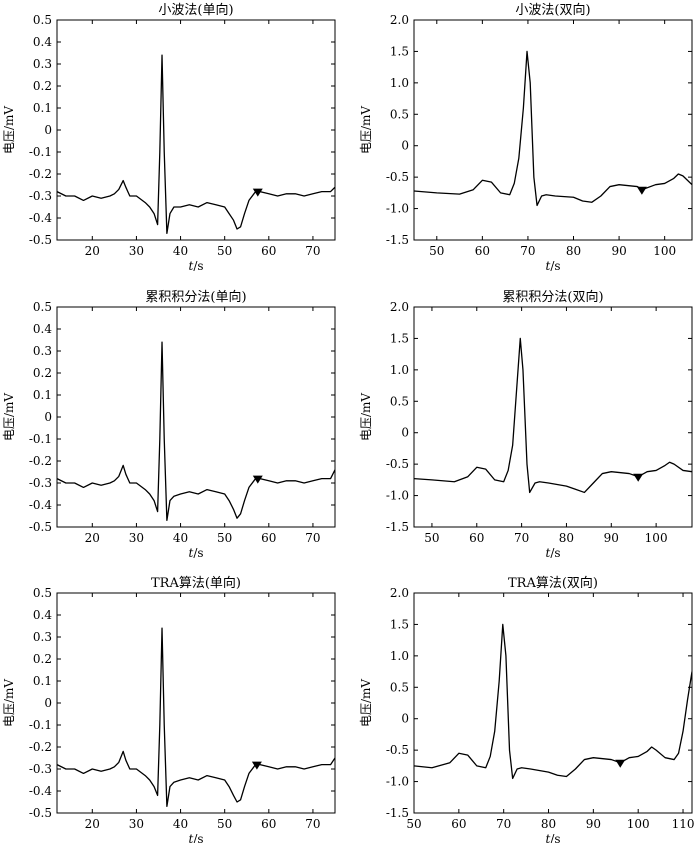 The width and height of the screenshot is (700, 843). I want to click on x-tick-label: 110, so click(683, 824).